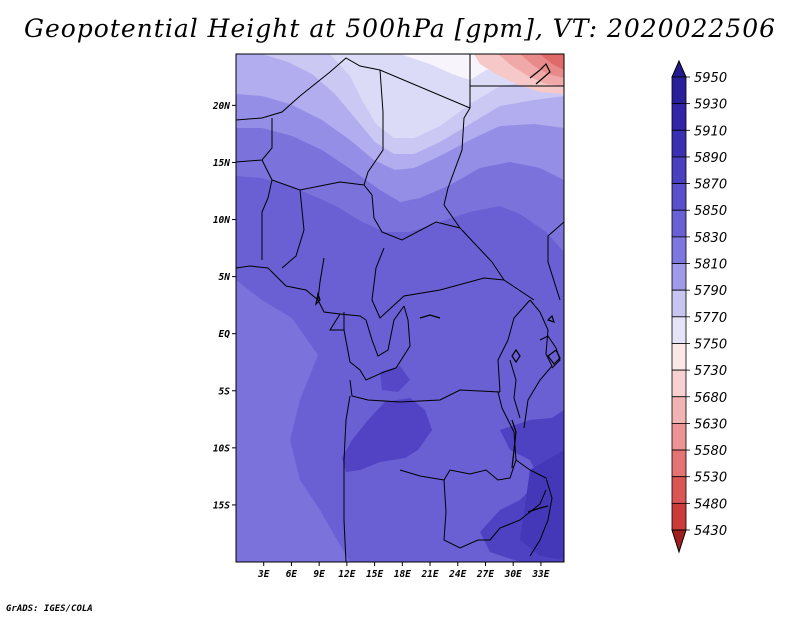 This screenshot has width=800, height=618. Describe the element at coordinates (710, 211) in the screenshot. I see `colorbar-label: 5850` at that location.